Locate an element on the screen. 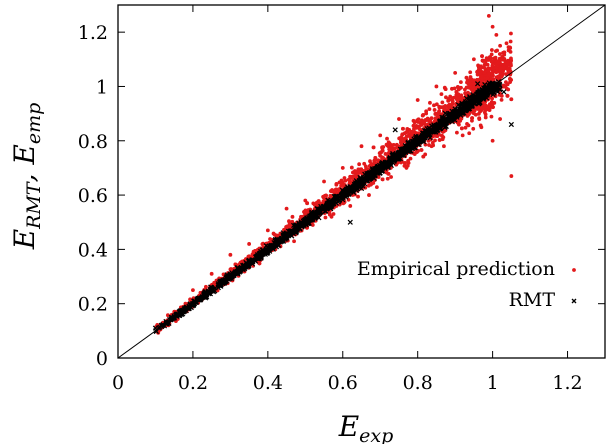 This screenshot has width=608, height=444. y-tick-label: 0 is located at coordinates (102, 359).